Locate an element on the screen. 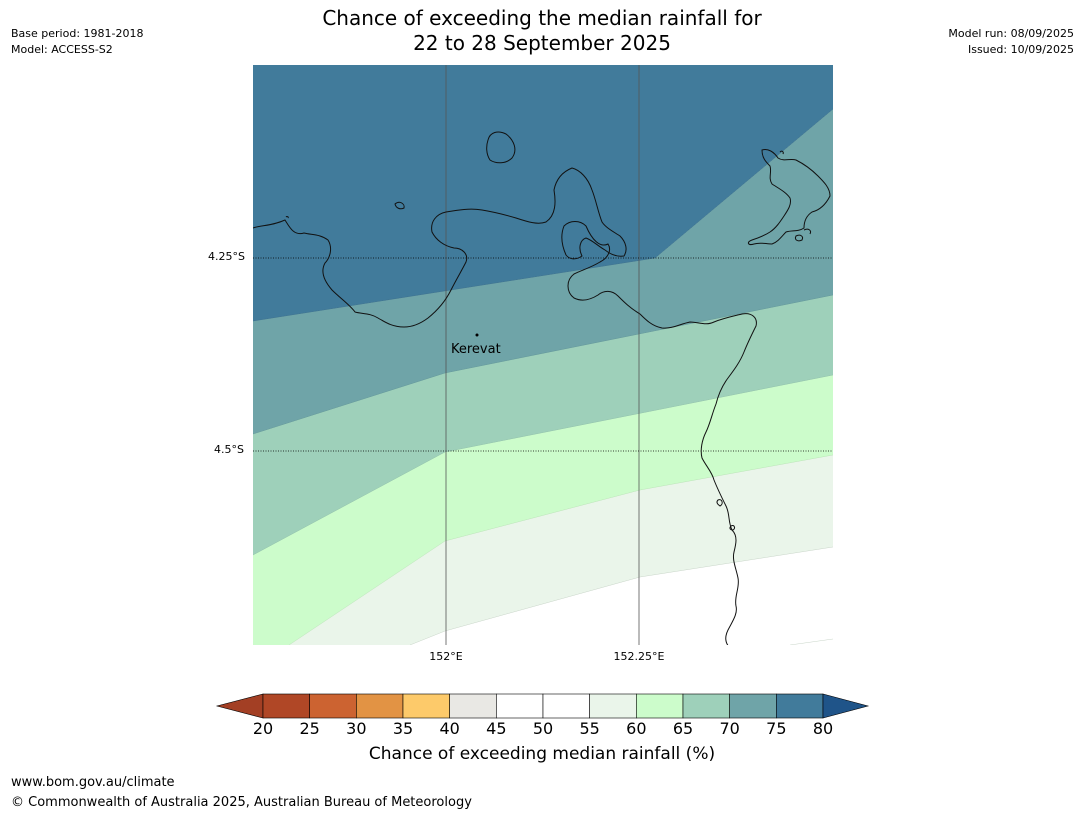  title-line-2: 22 to 28 September 2025 is located at coordinates (542, 43).